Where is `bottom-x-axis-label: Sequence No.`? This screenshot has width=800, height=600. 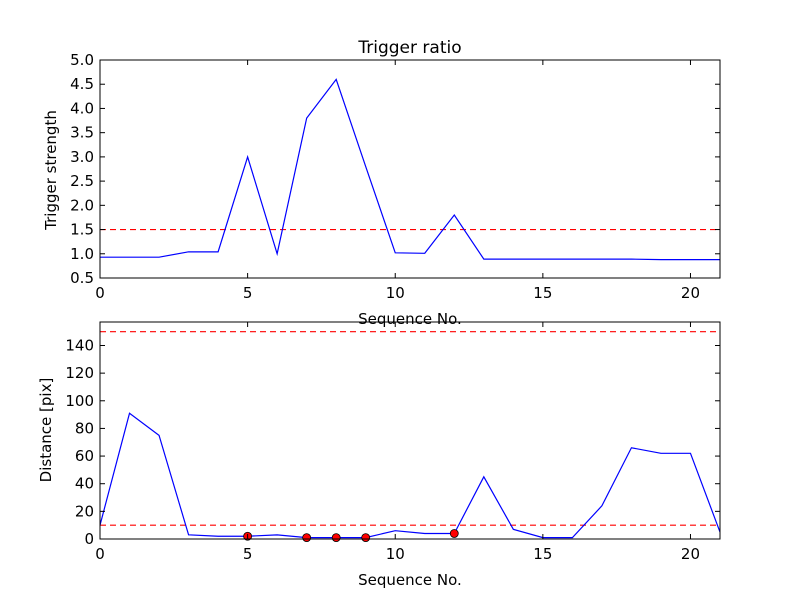
bottom-x-axis-label: Sequence No. is located at coordinates (410, 580).